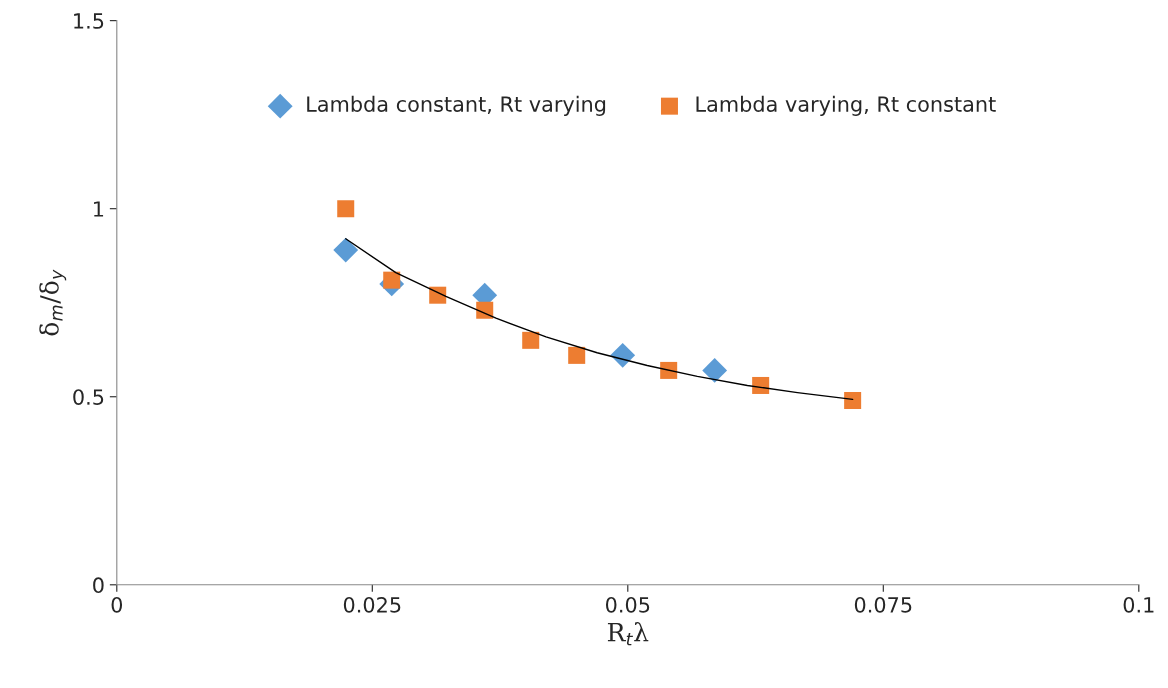 The height and width of the screenshot is (688, 1168). Describe the element at coordinates (117, 604) in the screenshot. I see `x-tick-label: 0` at that location.